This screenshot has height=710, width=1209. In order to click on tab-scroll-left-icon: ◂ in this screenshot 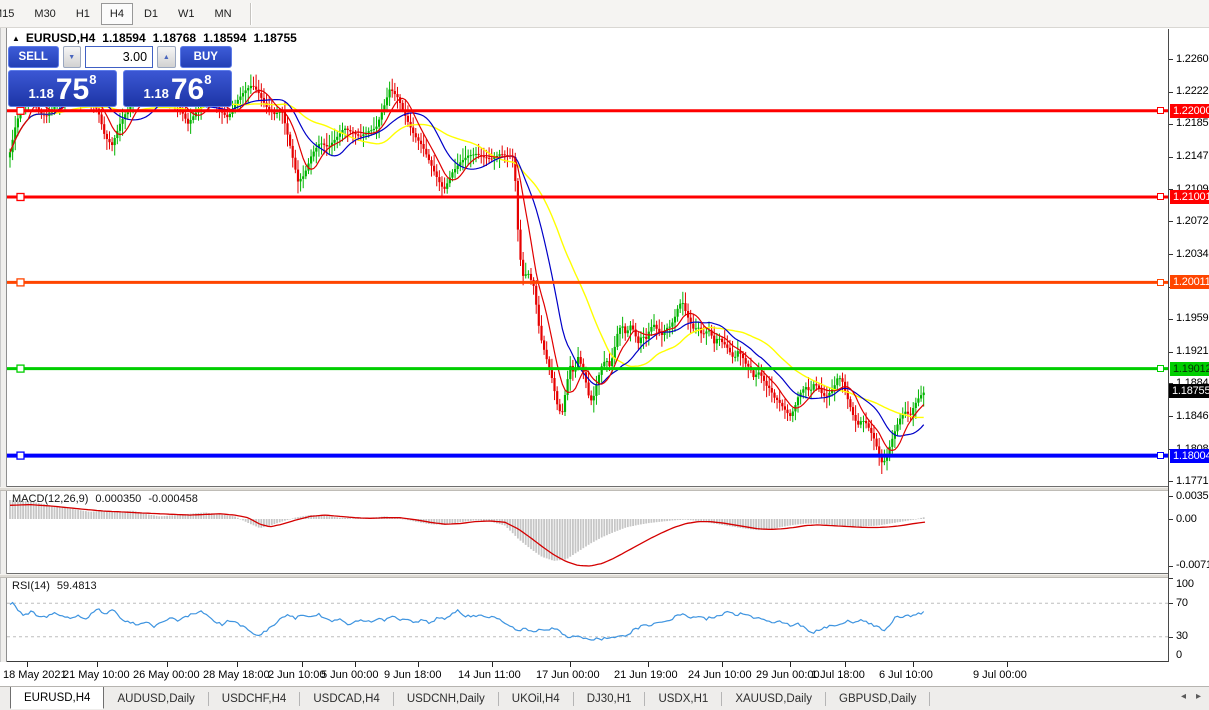, I will do `click(1183, 696)`.